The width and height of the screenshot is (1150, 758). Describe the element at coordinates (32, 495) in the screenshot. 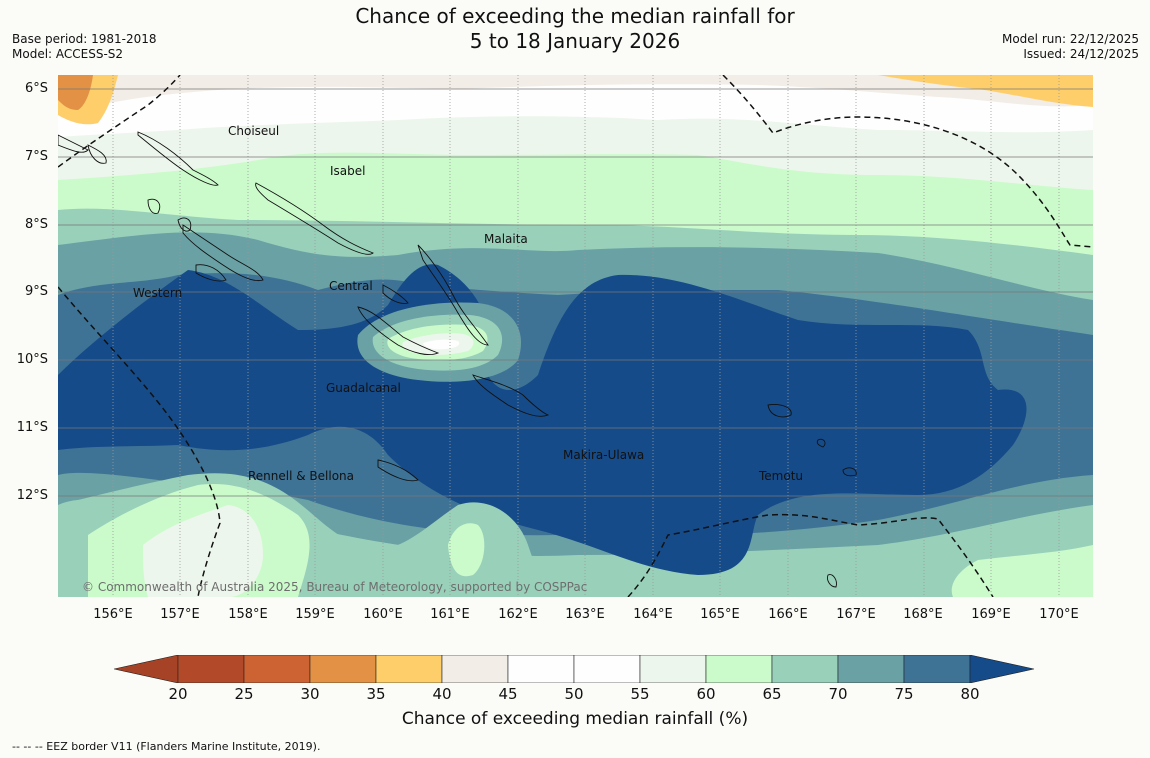

I see `lat-label: 12°S` at that location.